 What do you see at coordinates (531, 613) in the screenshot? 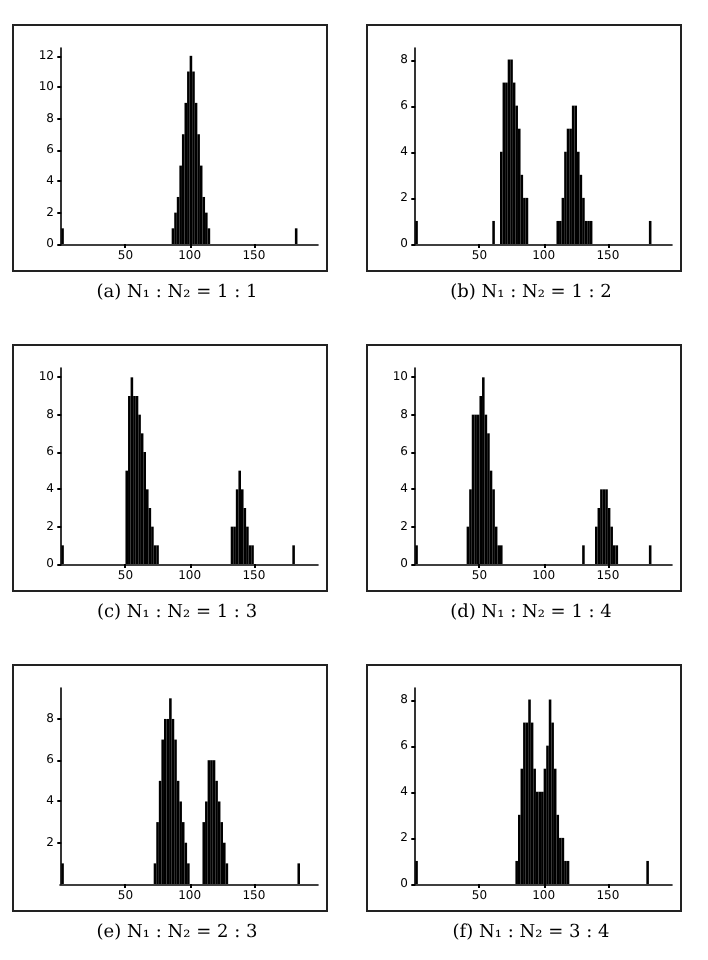
I see `text: (d) N₁ : N₂ = 1 : 4` at bounding box center [531, 613].